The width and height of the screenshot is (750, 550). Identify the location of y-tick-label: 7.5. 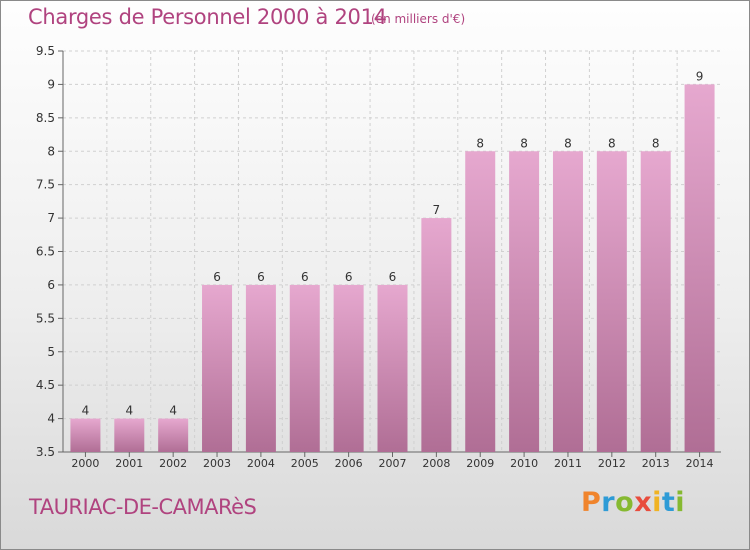
(45, 185).